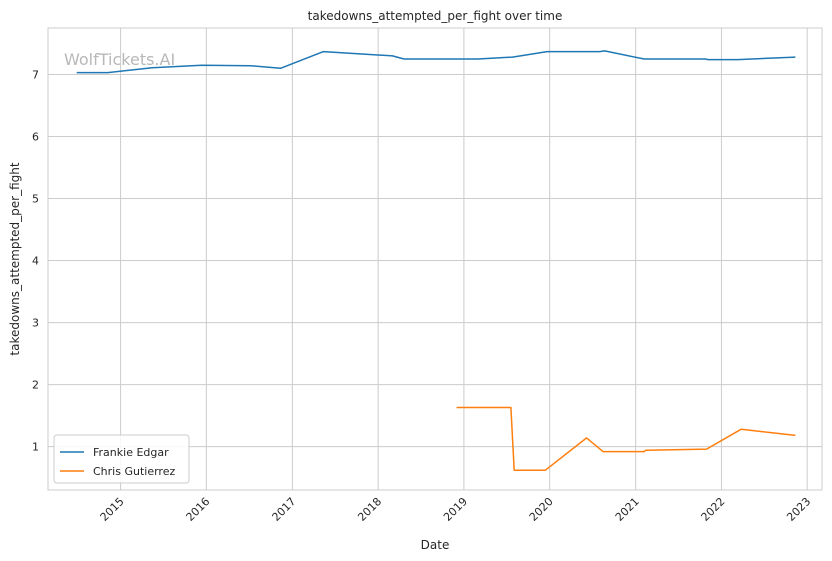 This screenshot has width=832, height=561. I want to click on x-tick-label: 2023, so click(798, 509).